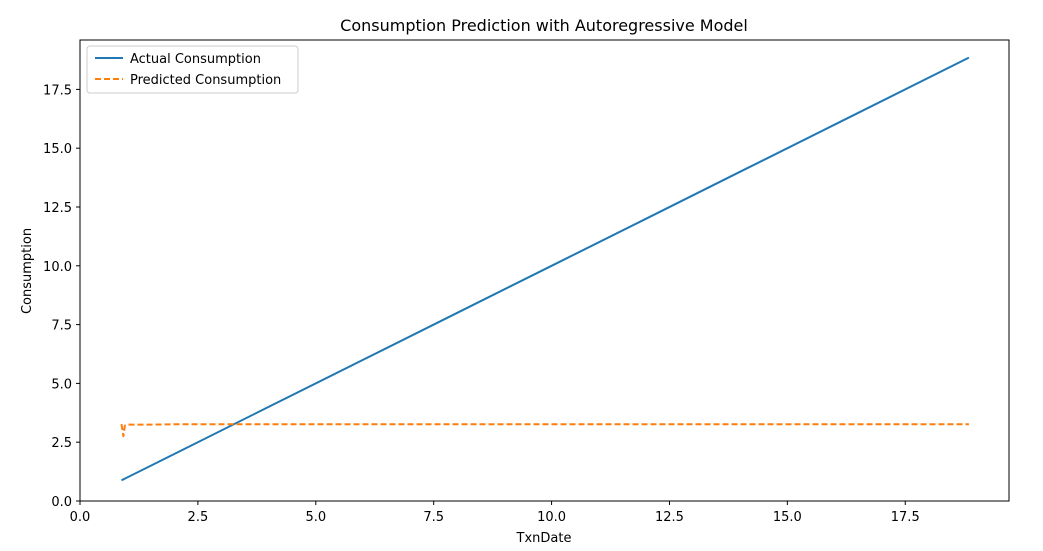  I want to click on y-tick-label: 2.5, so click(61, 443).